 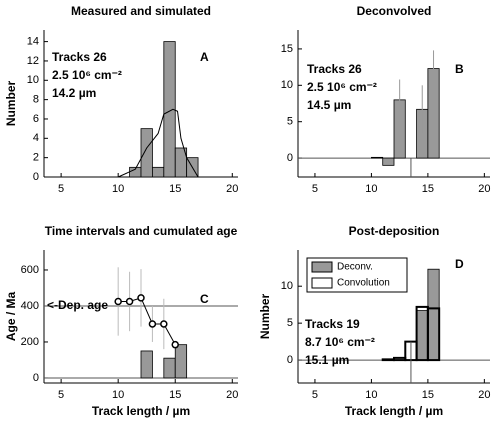 What do you see at coordinates (287, 49) in the screenshot?
I see `y-tick-label: 15` at bounding box center [287, 49].